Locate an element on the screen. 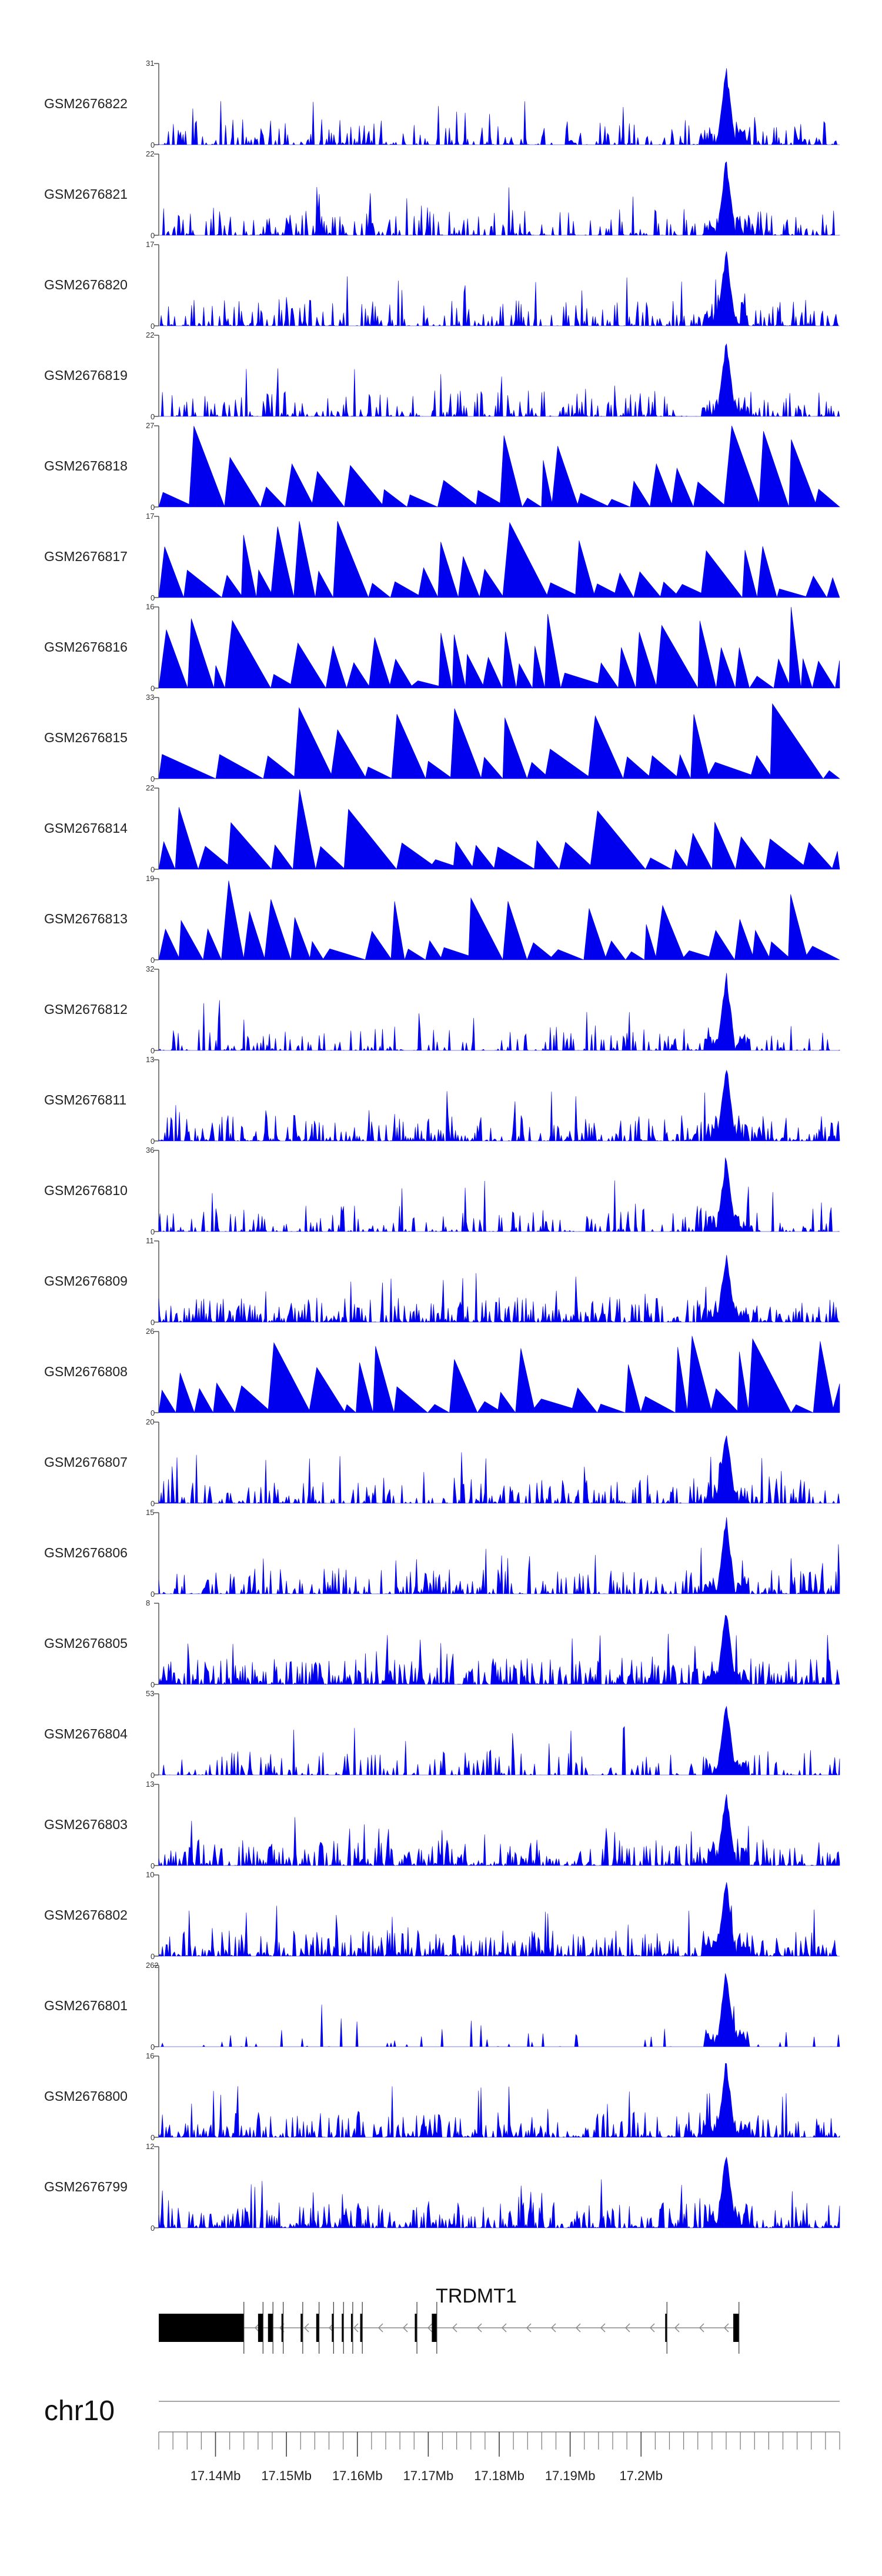 This screenshot has height=2576, width=882. track-GSM2676806: GSM2676806 15 0 is located at coordinates (442, 1553).